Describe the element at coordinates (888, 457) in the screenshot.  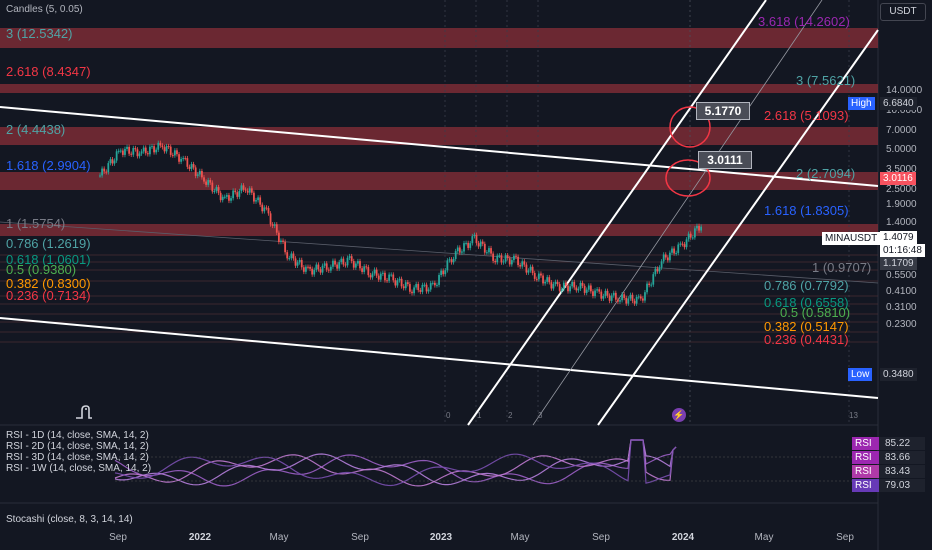
I see `rsi-badge: RSI 83.66` at that location.